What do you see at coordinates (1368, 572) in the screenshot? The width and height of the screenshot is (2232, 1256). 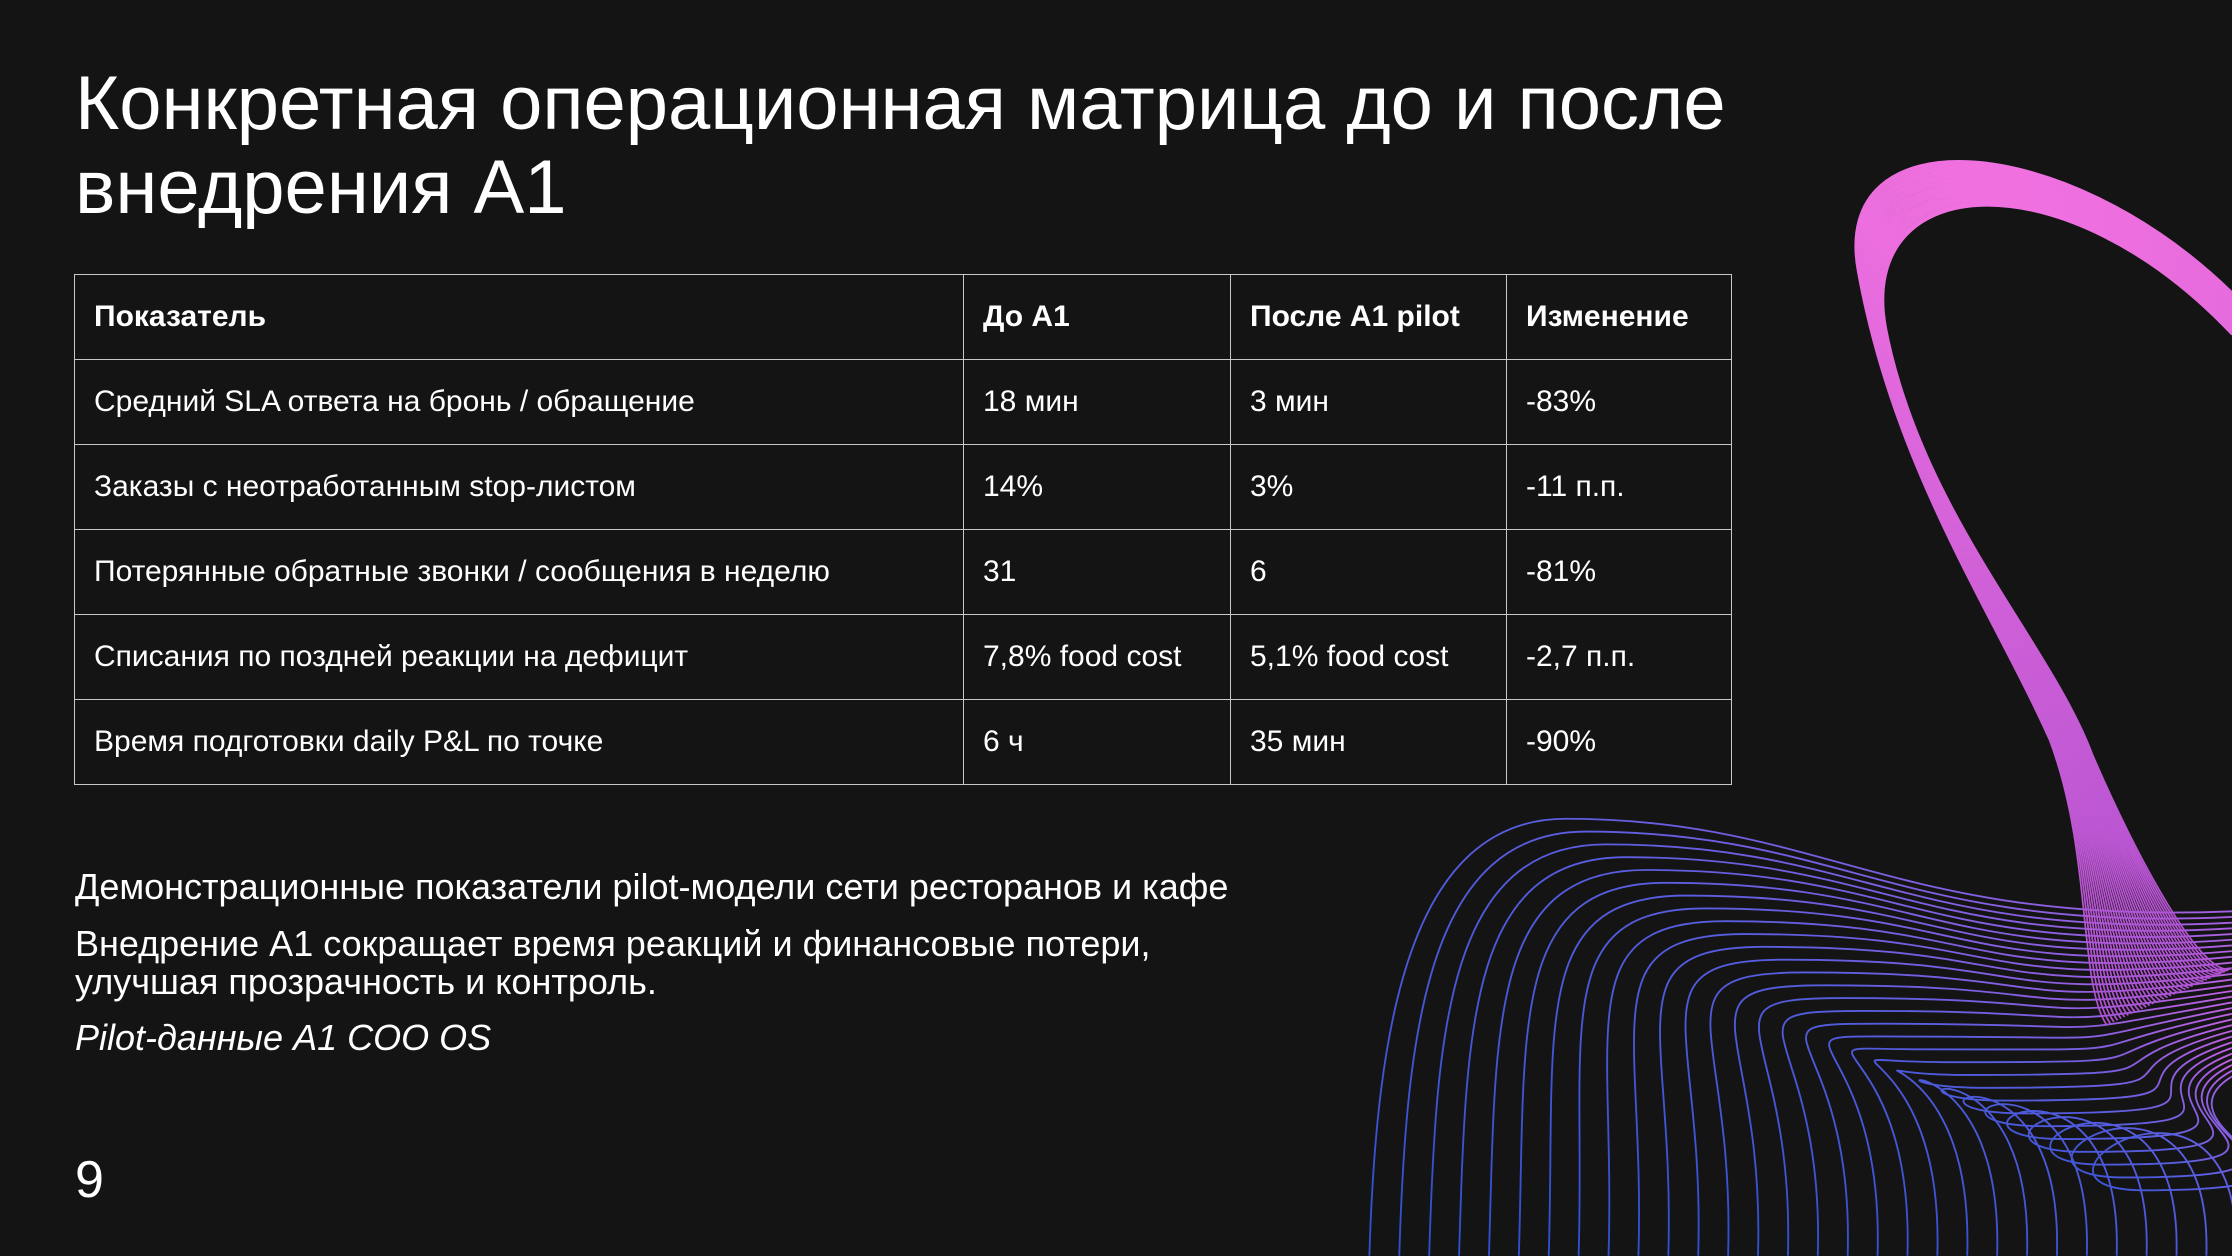 I see `table-cell: 6` at bounding box center [1368, 572].